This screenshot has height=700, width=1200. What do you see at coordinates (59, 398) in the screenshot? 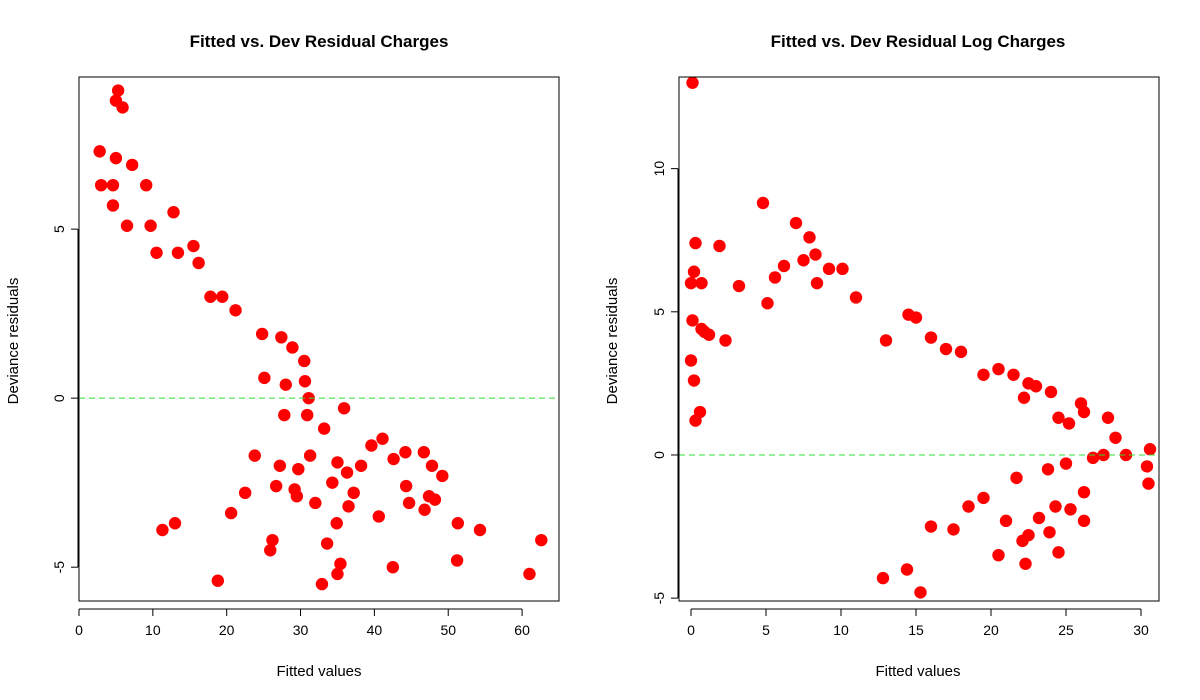
I see `y-tick-label: 0` at bounding box center [59, 398].